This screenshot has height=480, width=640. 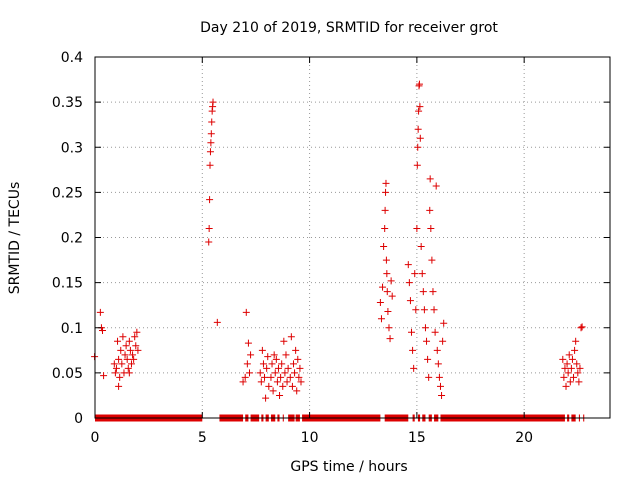 I want to click on y-tick-label: 0.05, so click(x=67, y=374).